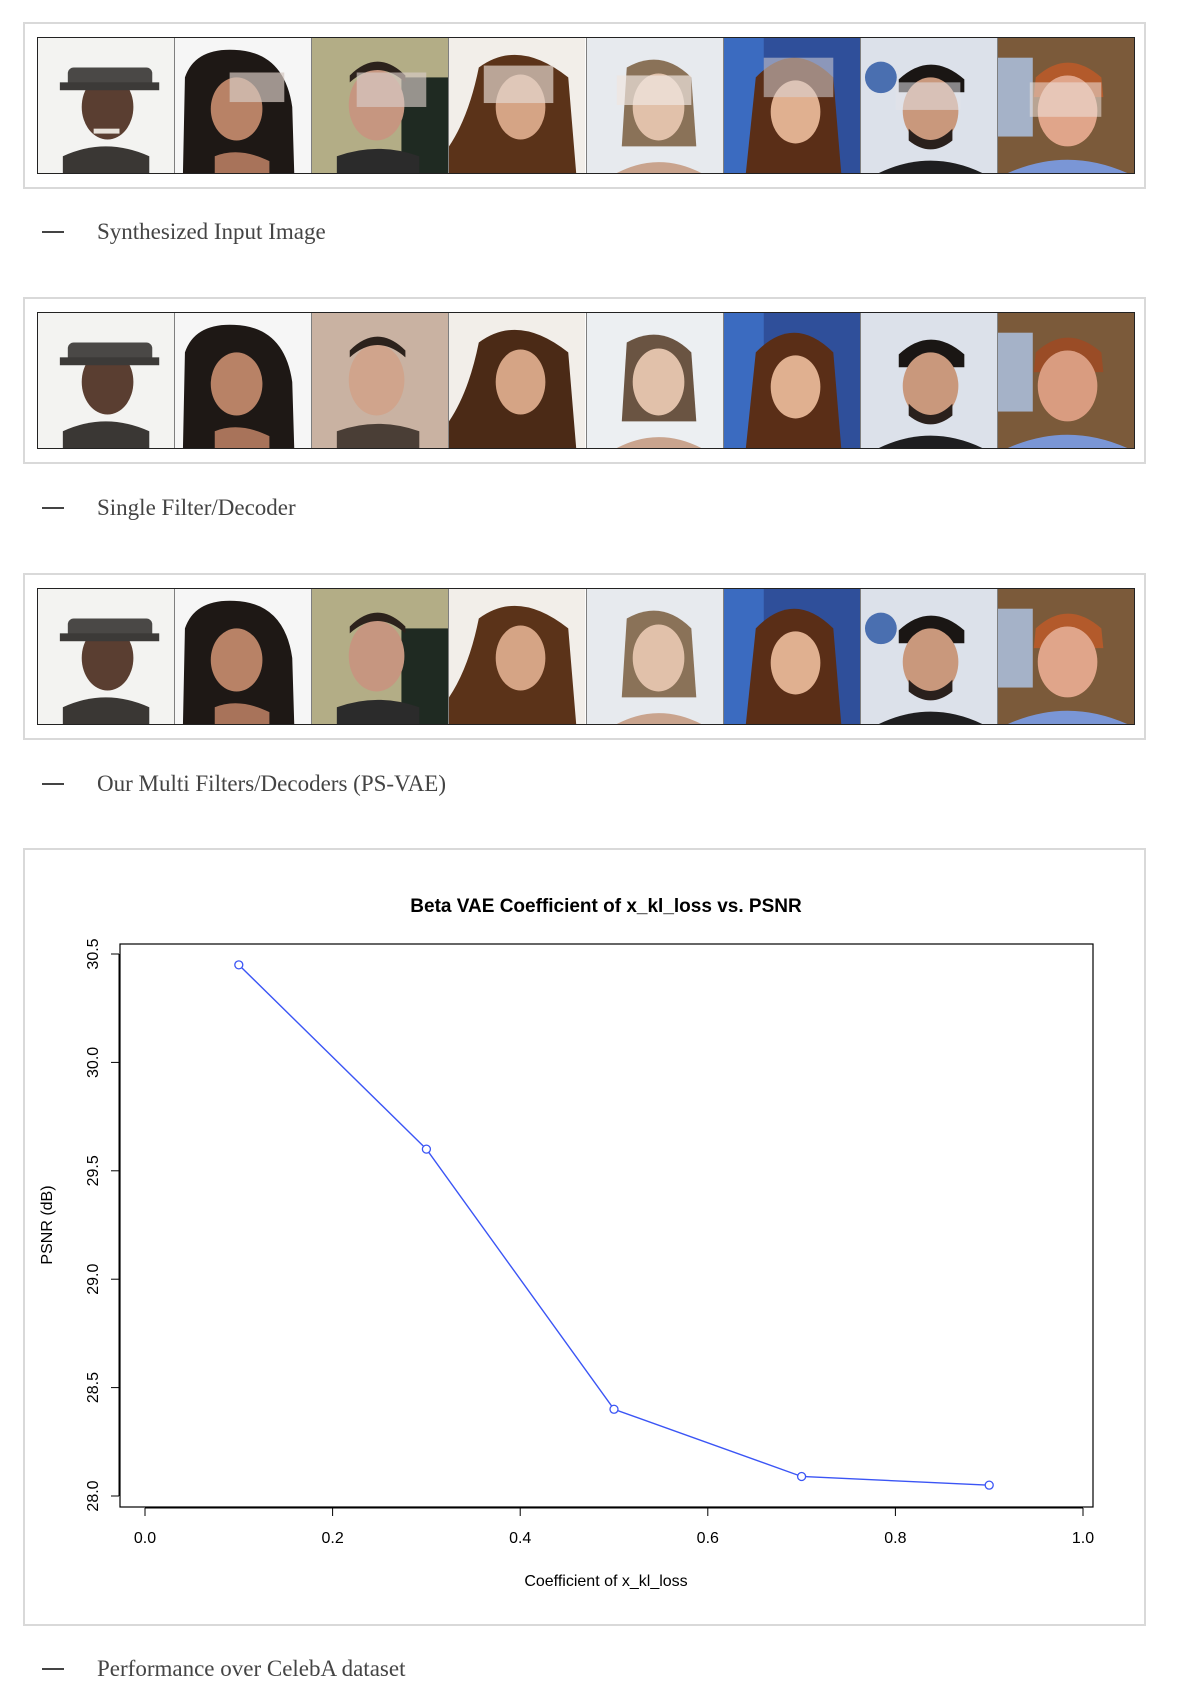 The image size is (1200, 1706). Describe the element at coordinates (93, 1062) in the screenshot. I see `y-tick-label: 30.0` at that location.